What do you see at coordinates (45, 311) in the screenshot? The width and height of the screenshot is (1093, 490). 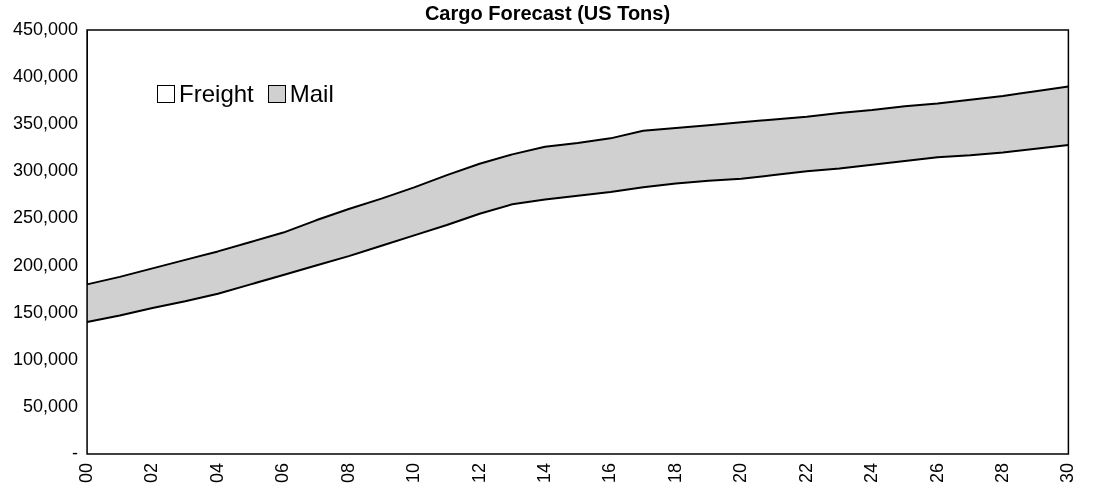 I see `y-tick-label: 150,000` at bounding box center [45, 311].